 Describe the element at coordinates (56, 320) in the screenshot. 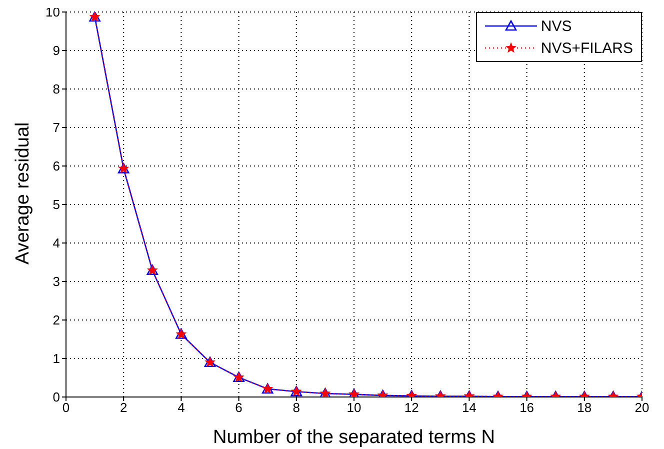

I see `y-tick-label: 2` at that location.